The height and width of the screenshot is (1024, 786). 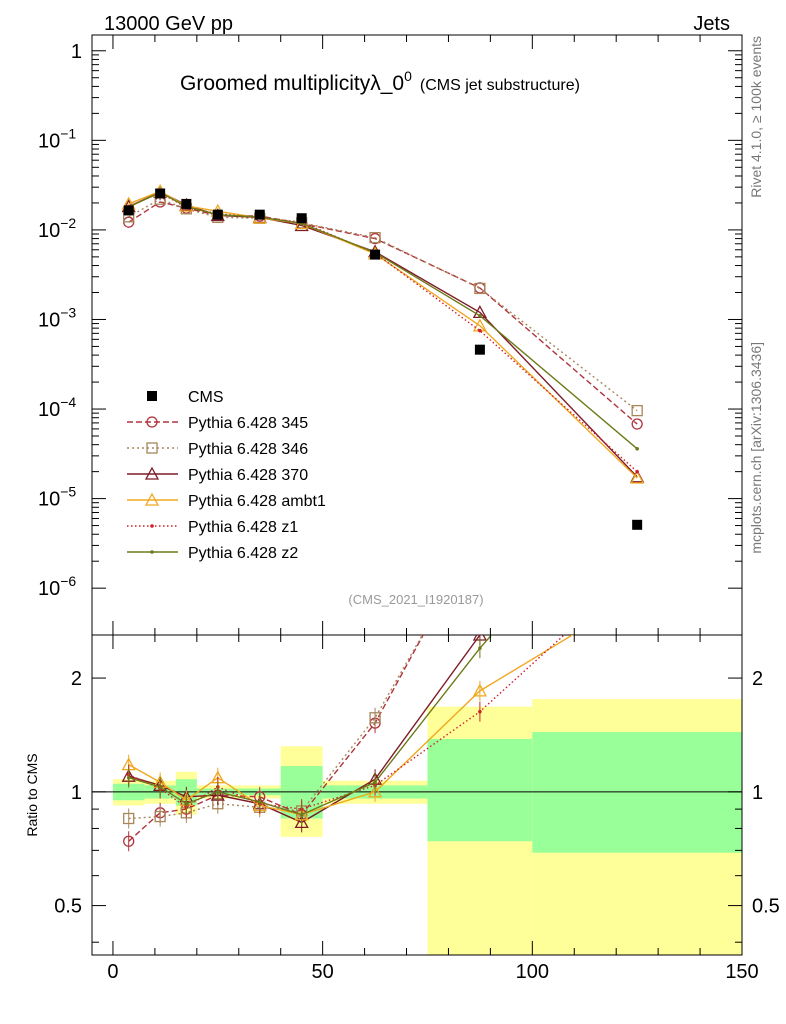 What do you see at coordinates (323, 972) in the screenshot?
I see `x-tick-label: 50` at bounding box center [323, 972].